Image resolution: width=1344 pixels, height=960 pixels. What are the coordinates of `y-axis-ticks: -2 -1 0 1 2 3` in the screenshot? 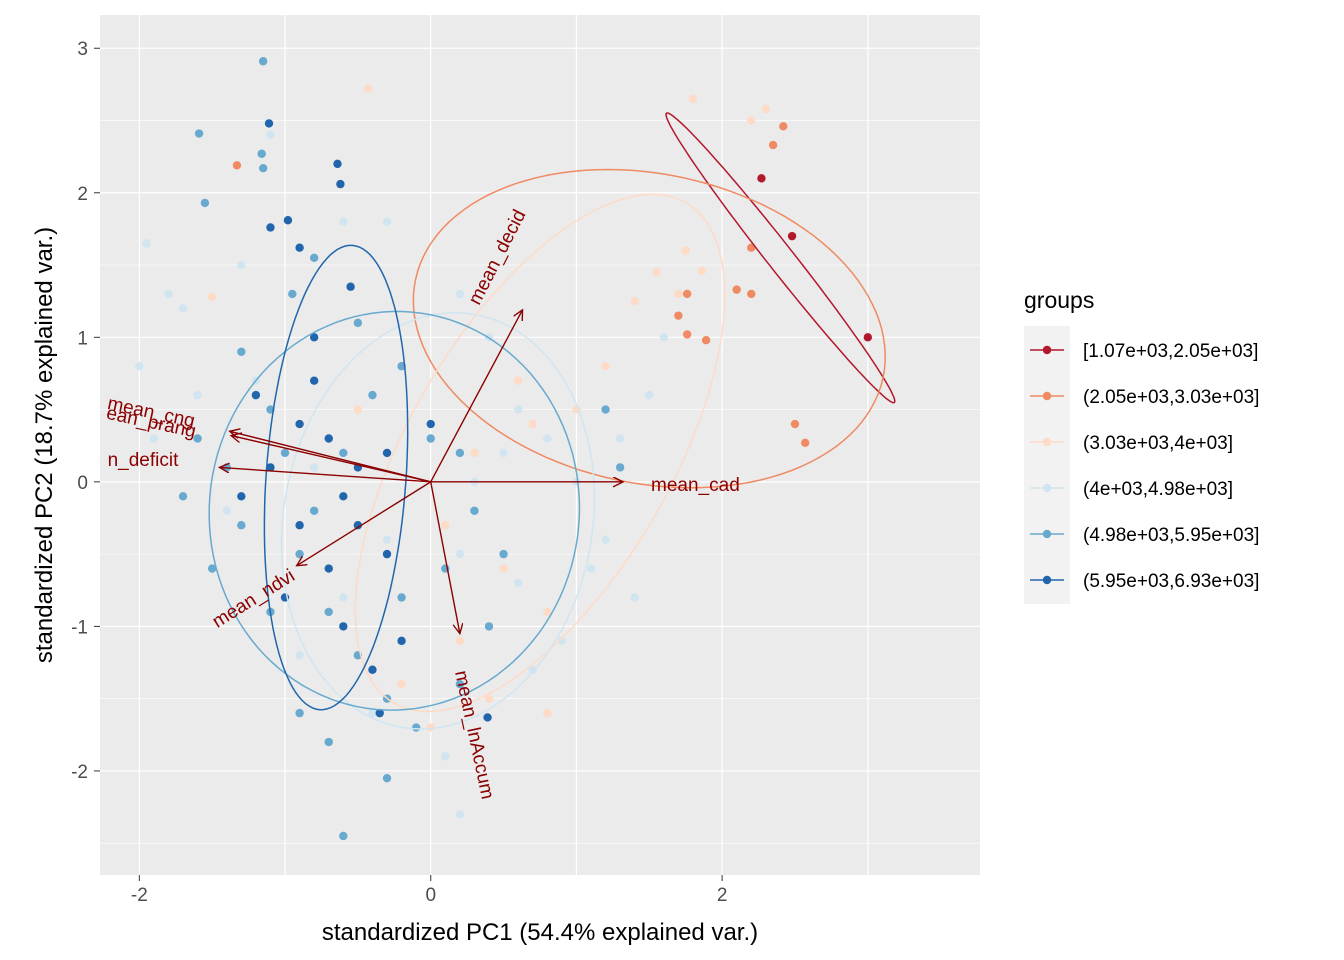 It's located at (85, 411).